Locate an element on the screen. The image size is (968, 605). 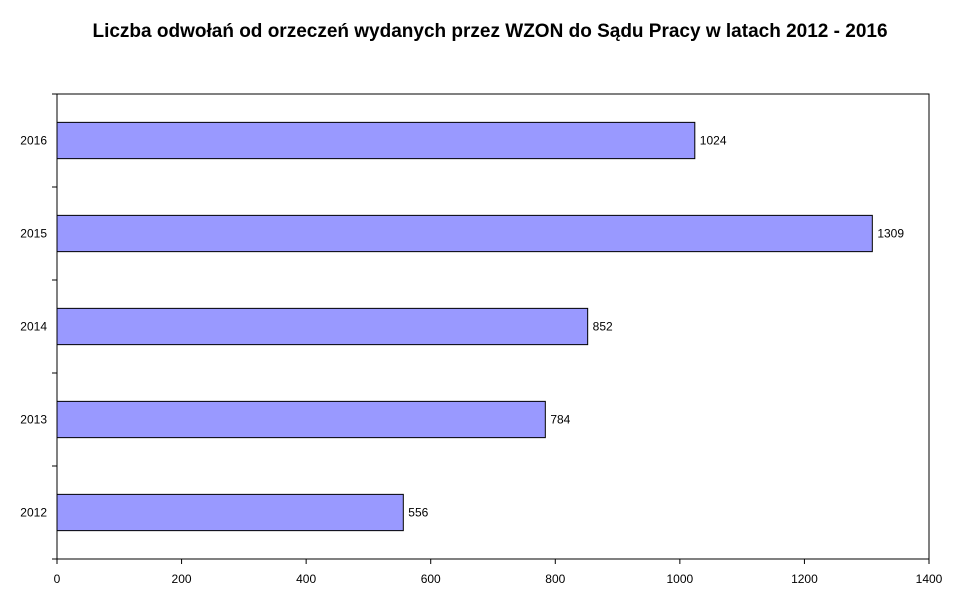
x-tick-label-1000: 1000 is located at coordinates (680, 579).